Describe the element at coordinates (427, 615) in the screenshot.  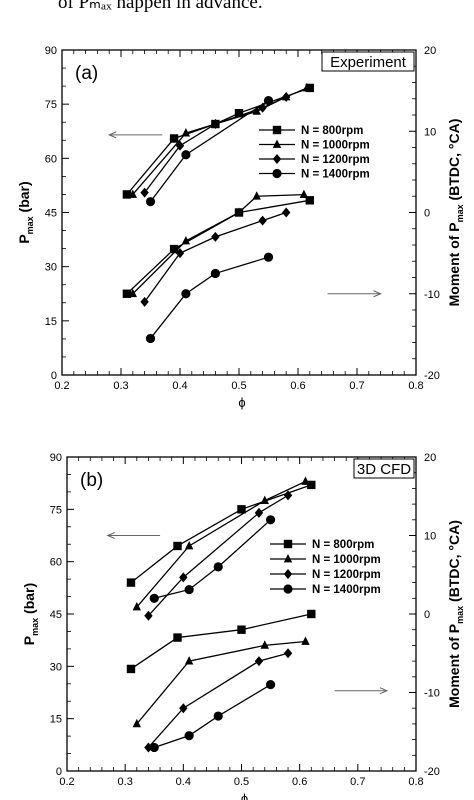
I see `y-right-tick-label: 0` at that location.